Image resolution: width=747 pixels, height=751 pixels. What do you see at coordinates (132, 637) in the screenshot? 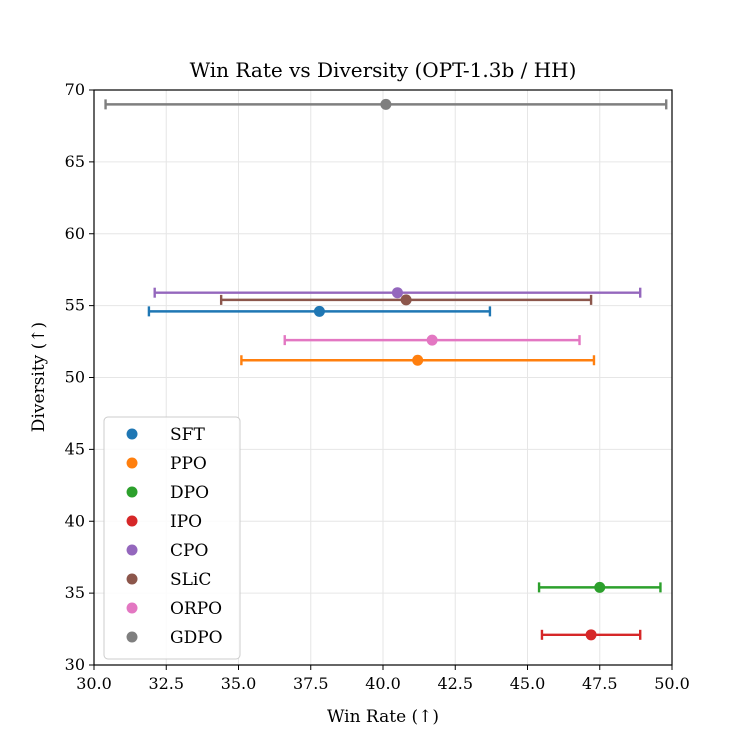
I see `legend-marker-gdpo` at bounding box center [132, 637].